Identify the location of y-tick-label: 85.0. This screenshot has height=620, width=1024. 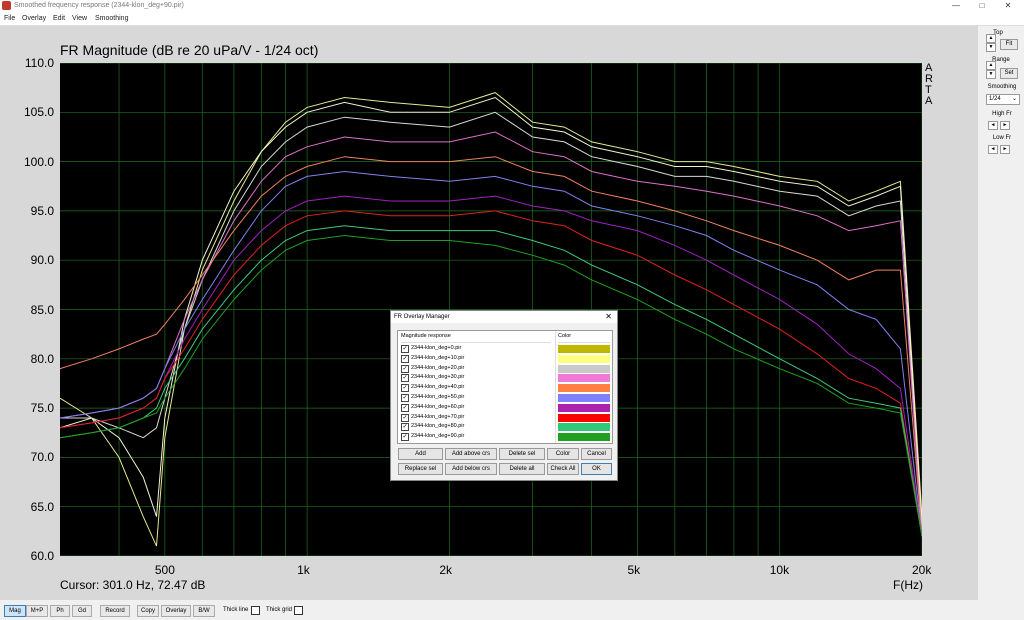
(42, 309).